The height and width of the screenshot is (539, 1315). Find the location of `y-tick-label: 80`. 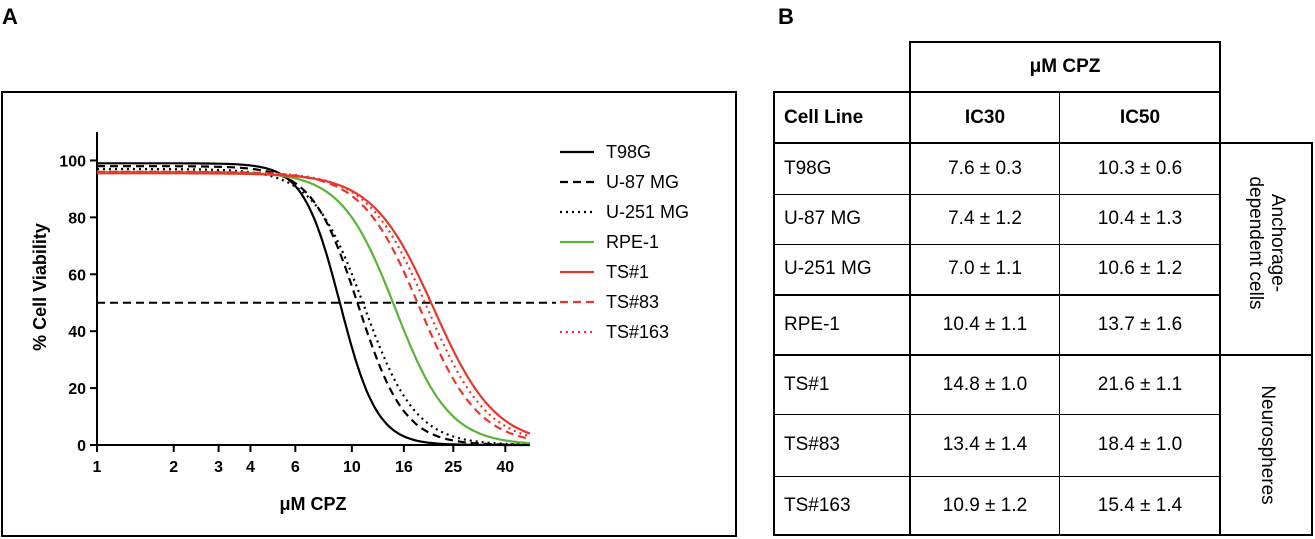

y-tick-label: 80 is located at coordinates (77, 218).